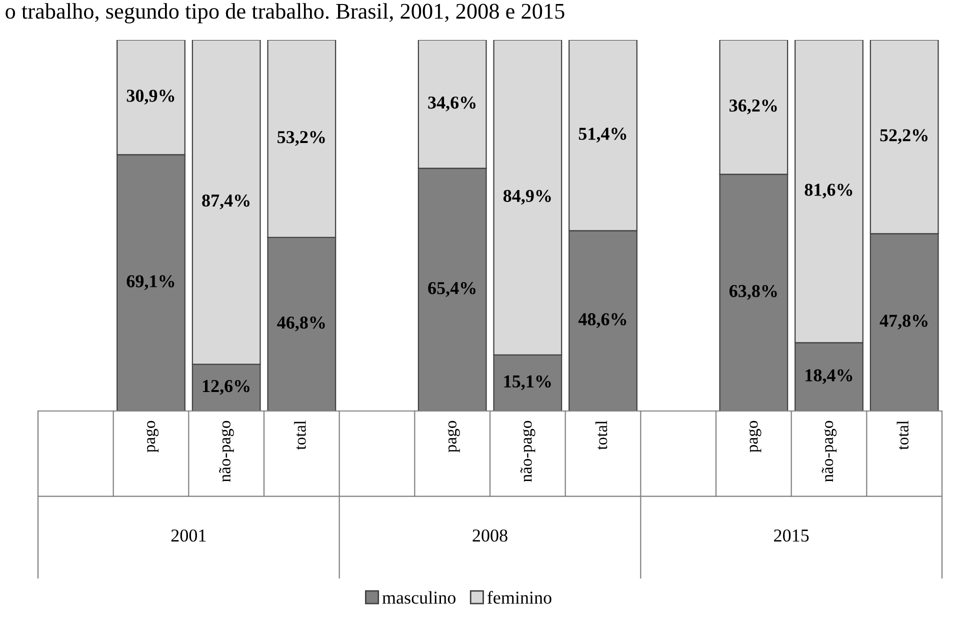 The image size is (956, 630). I want to click on data-label: 52,2%, so click(904, 136).